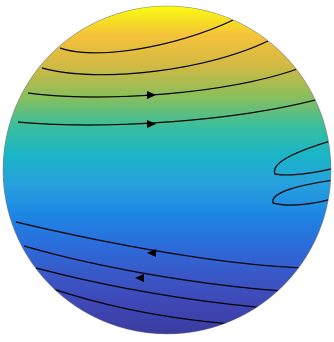 This screenshot has width=334, height=342. I want to click on flow-arrows, so click(145, 186).